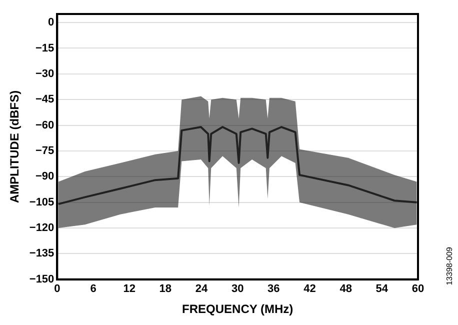 This screenshot has width=458, height=325. I want to click on x-tick-label: 18, so click(165, 289).